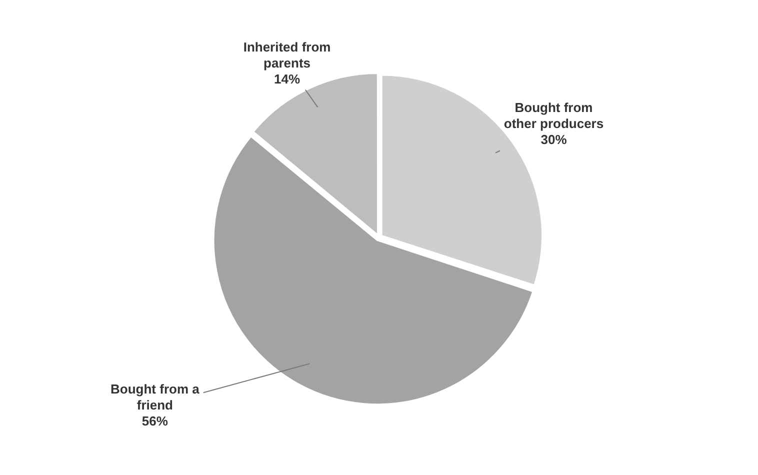 The height and width of the screenshot is (475, 758). What do you see at coordinates (287, 78) in the screenshot?
I see `data-label: 14%` at bounding box center [287, 78].